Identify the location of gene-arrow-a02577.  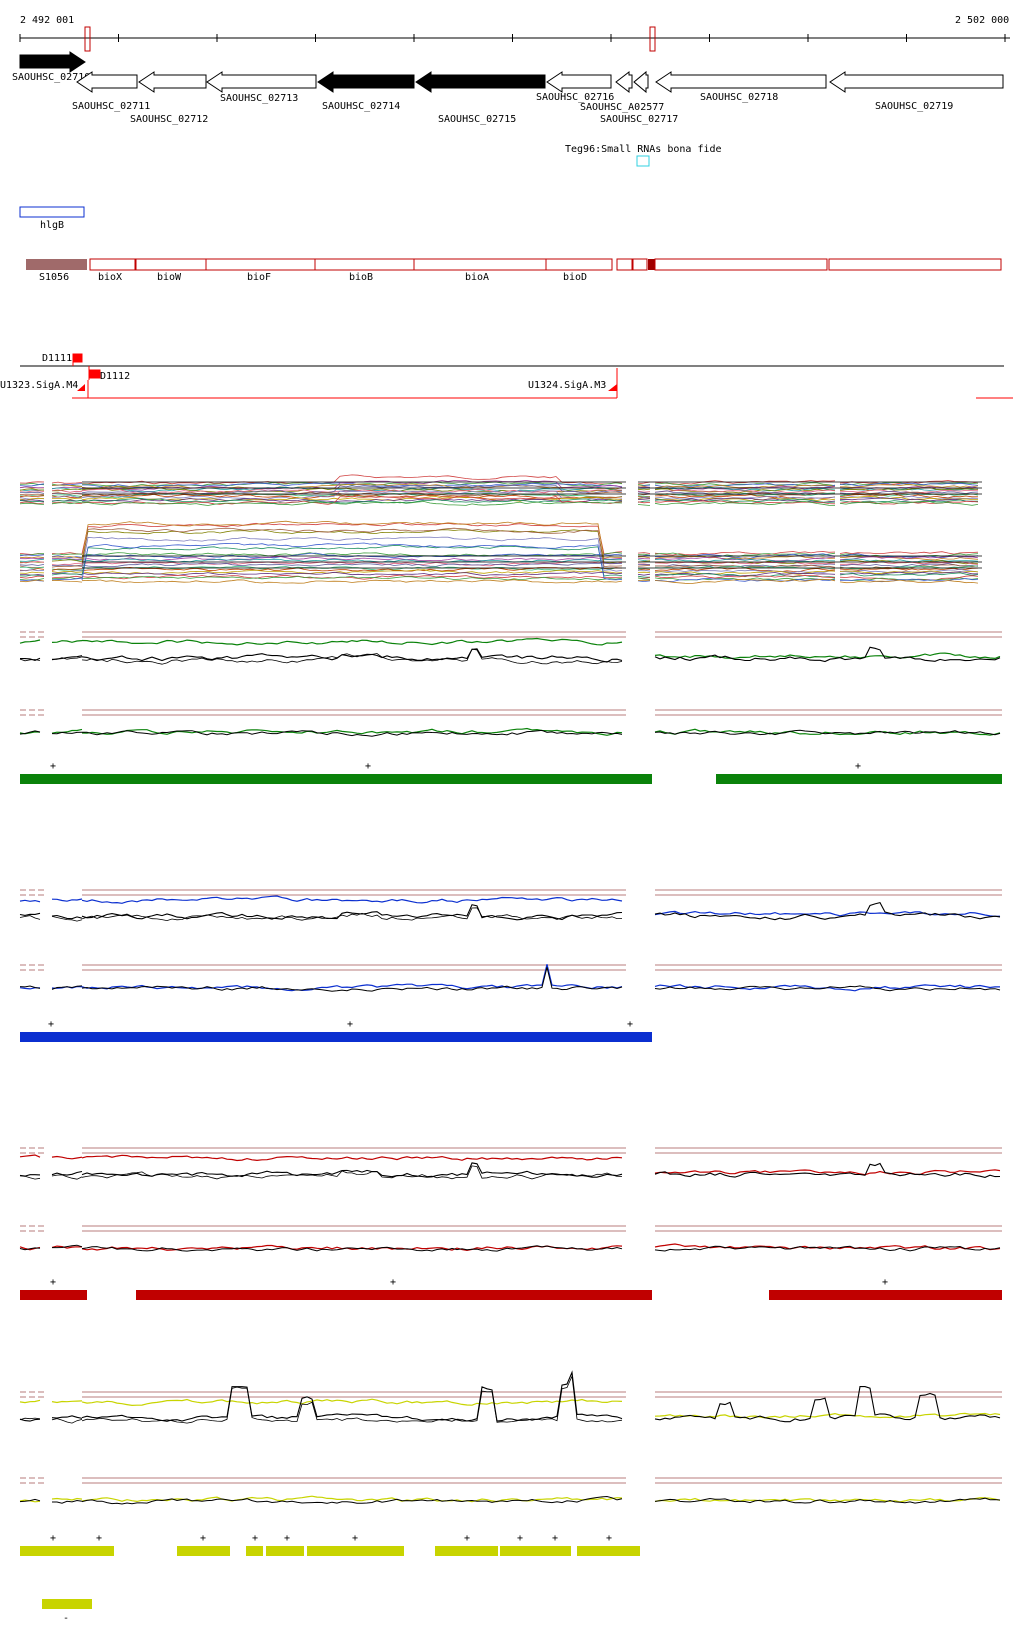
(624, 82).